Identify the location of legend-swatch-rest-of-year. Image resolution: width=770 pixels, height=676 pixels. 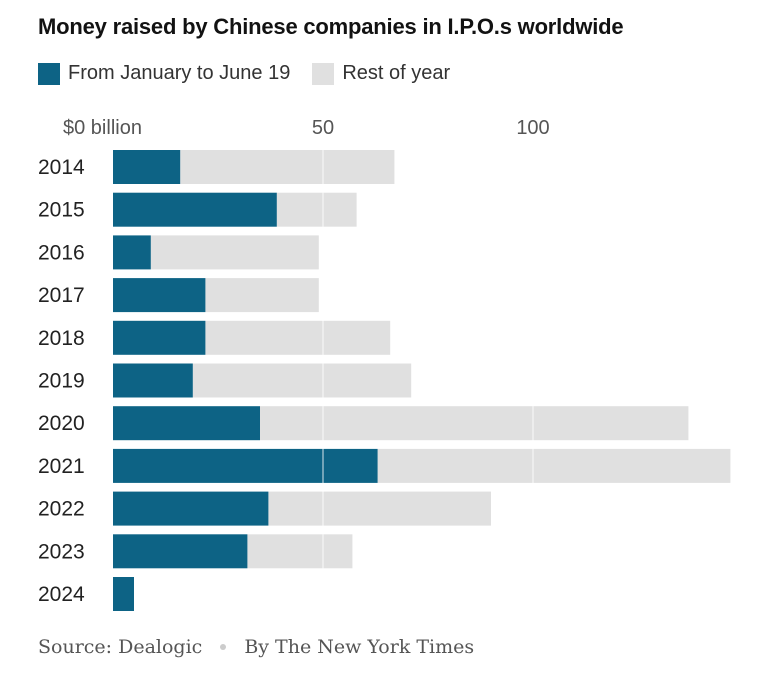
(323, 73).